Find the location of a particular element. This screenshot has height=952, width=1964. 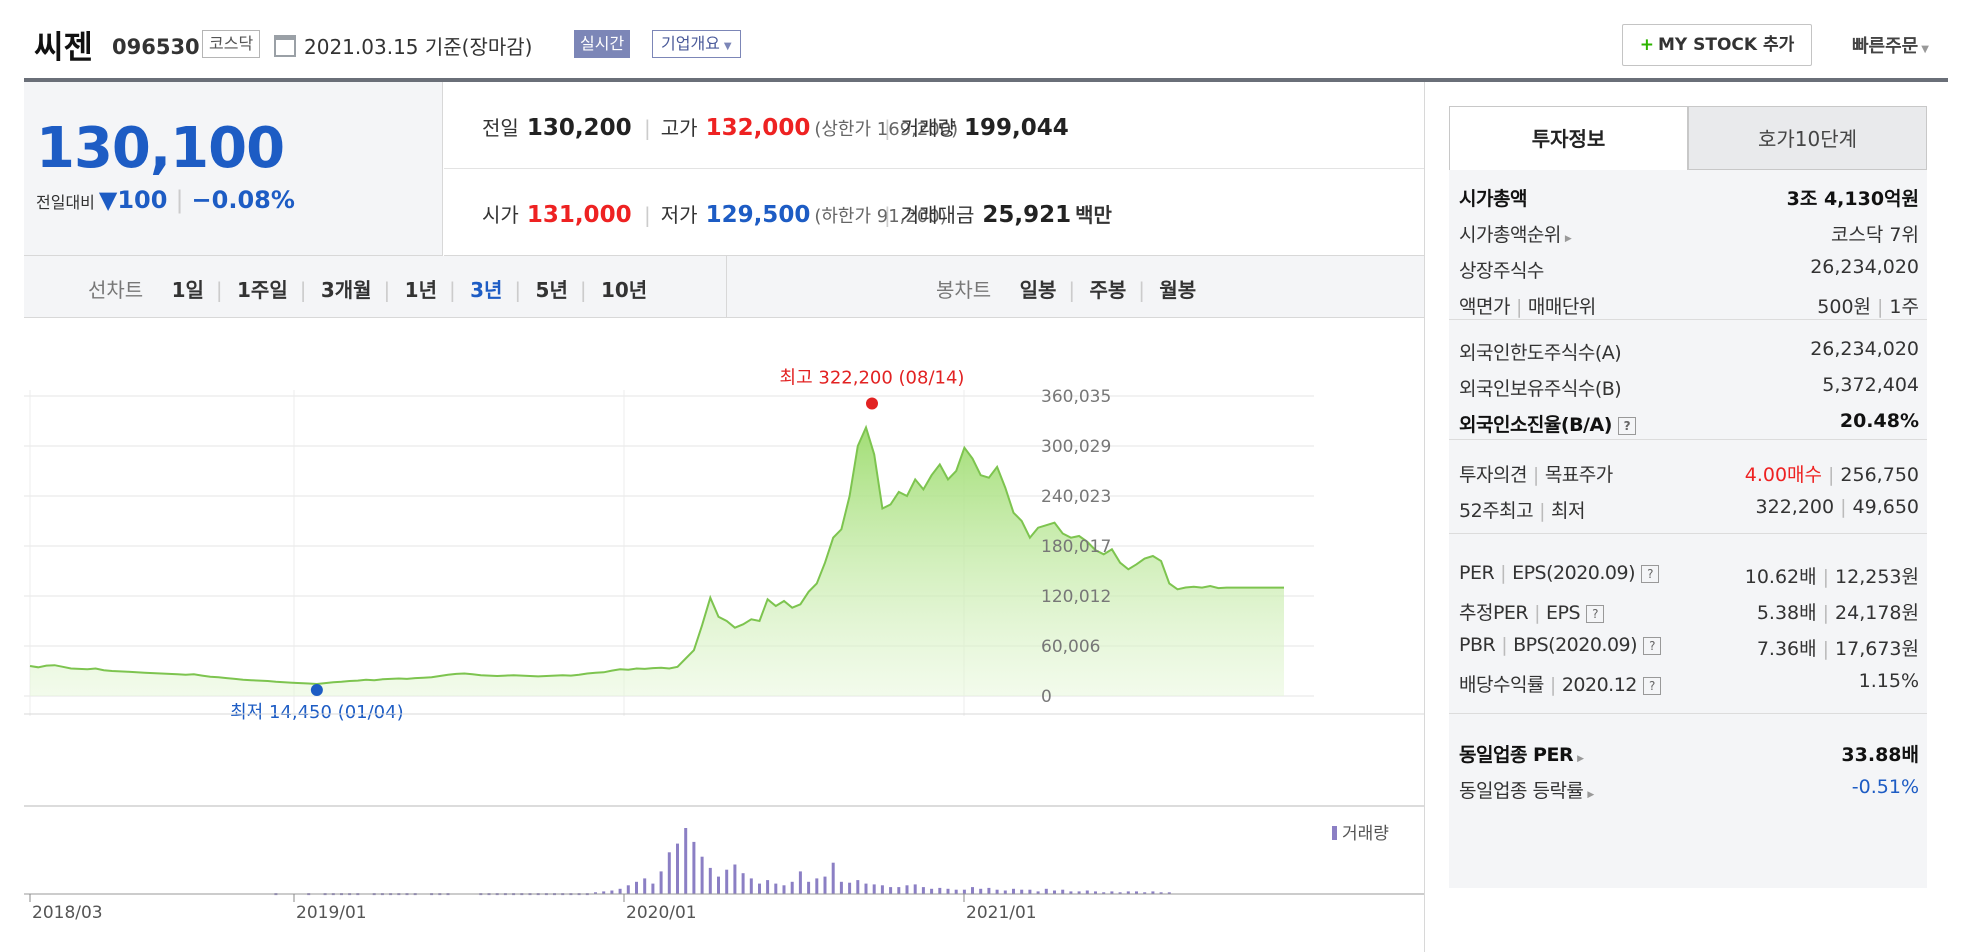

high-marker is located at coordinates (872, 403).